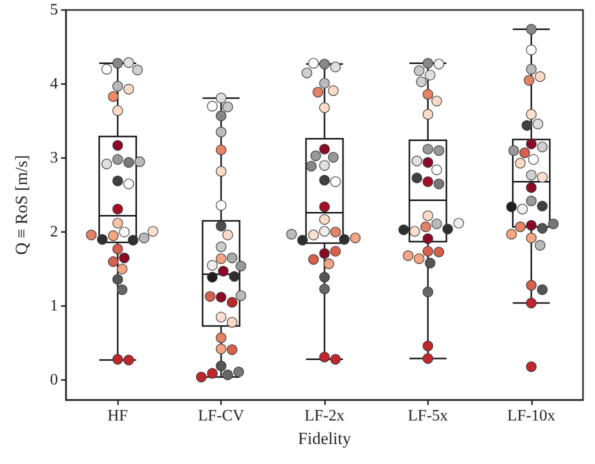 The width and height of the screenshot is (595, 464). What do you see at coordinates (54, 306) in the screenshot?
I see `y-tick-label: 1` at bounding box center [54, 306].